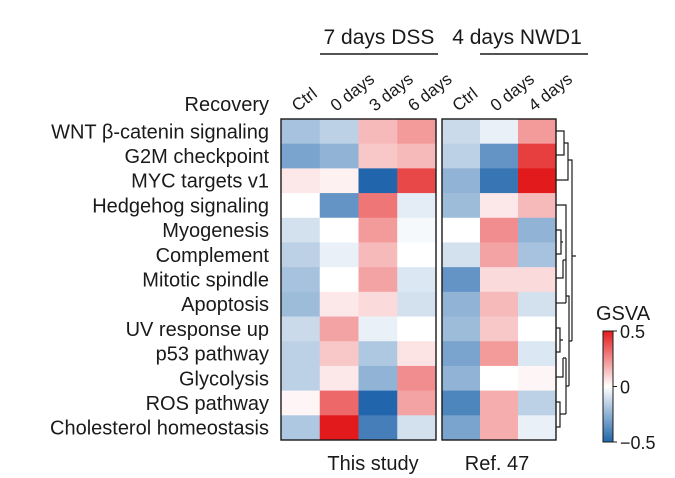  What do you see at coordinates (215, 231) in the screenshot?
I see `row-label: Myogenesis` at bounding box center [215, 231].